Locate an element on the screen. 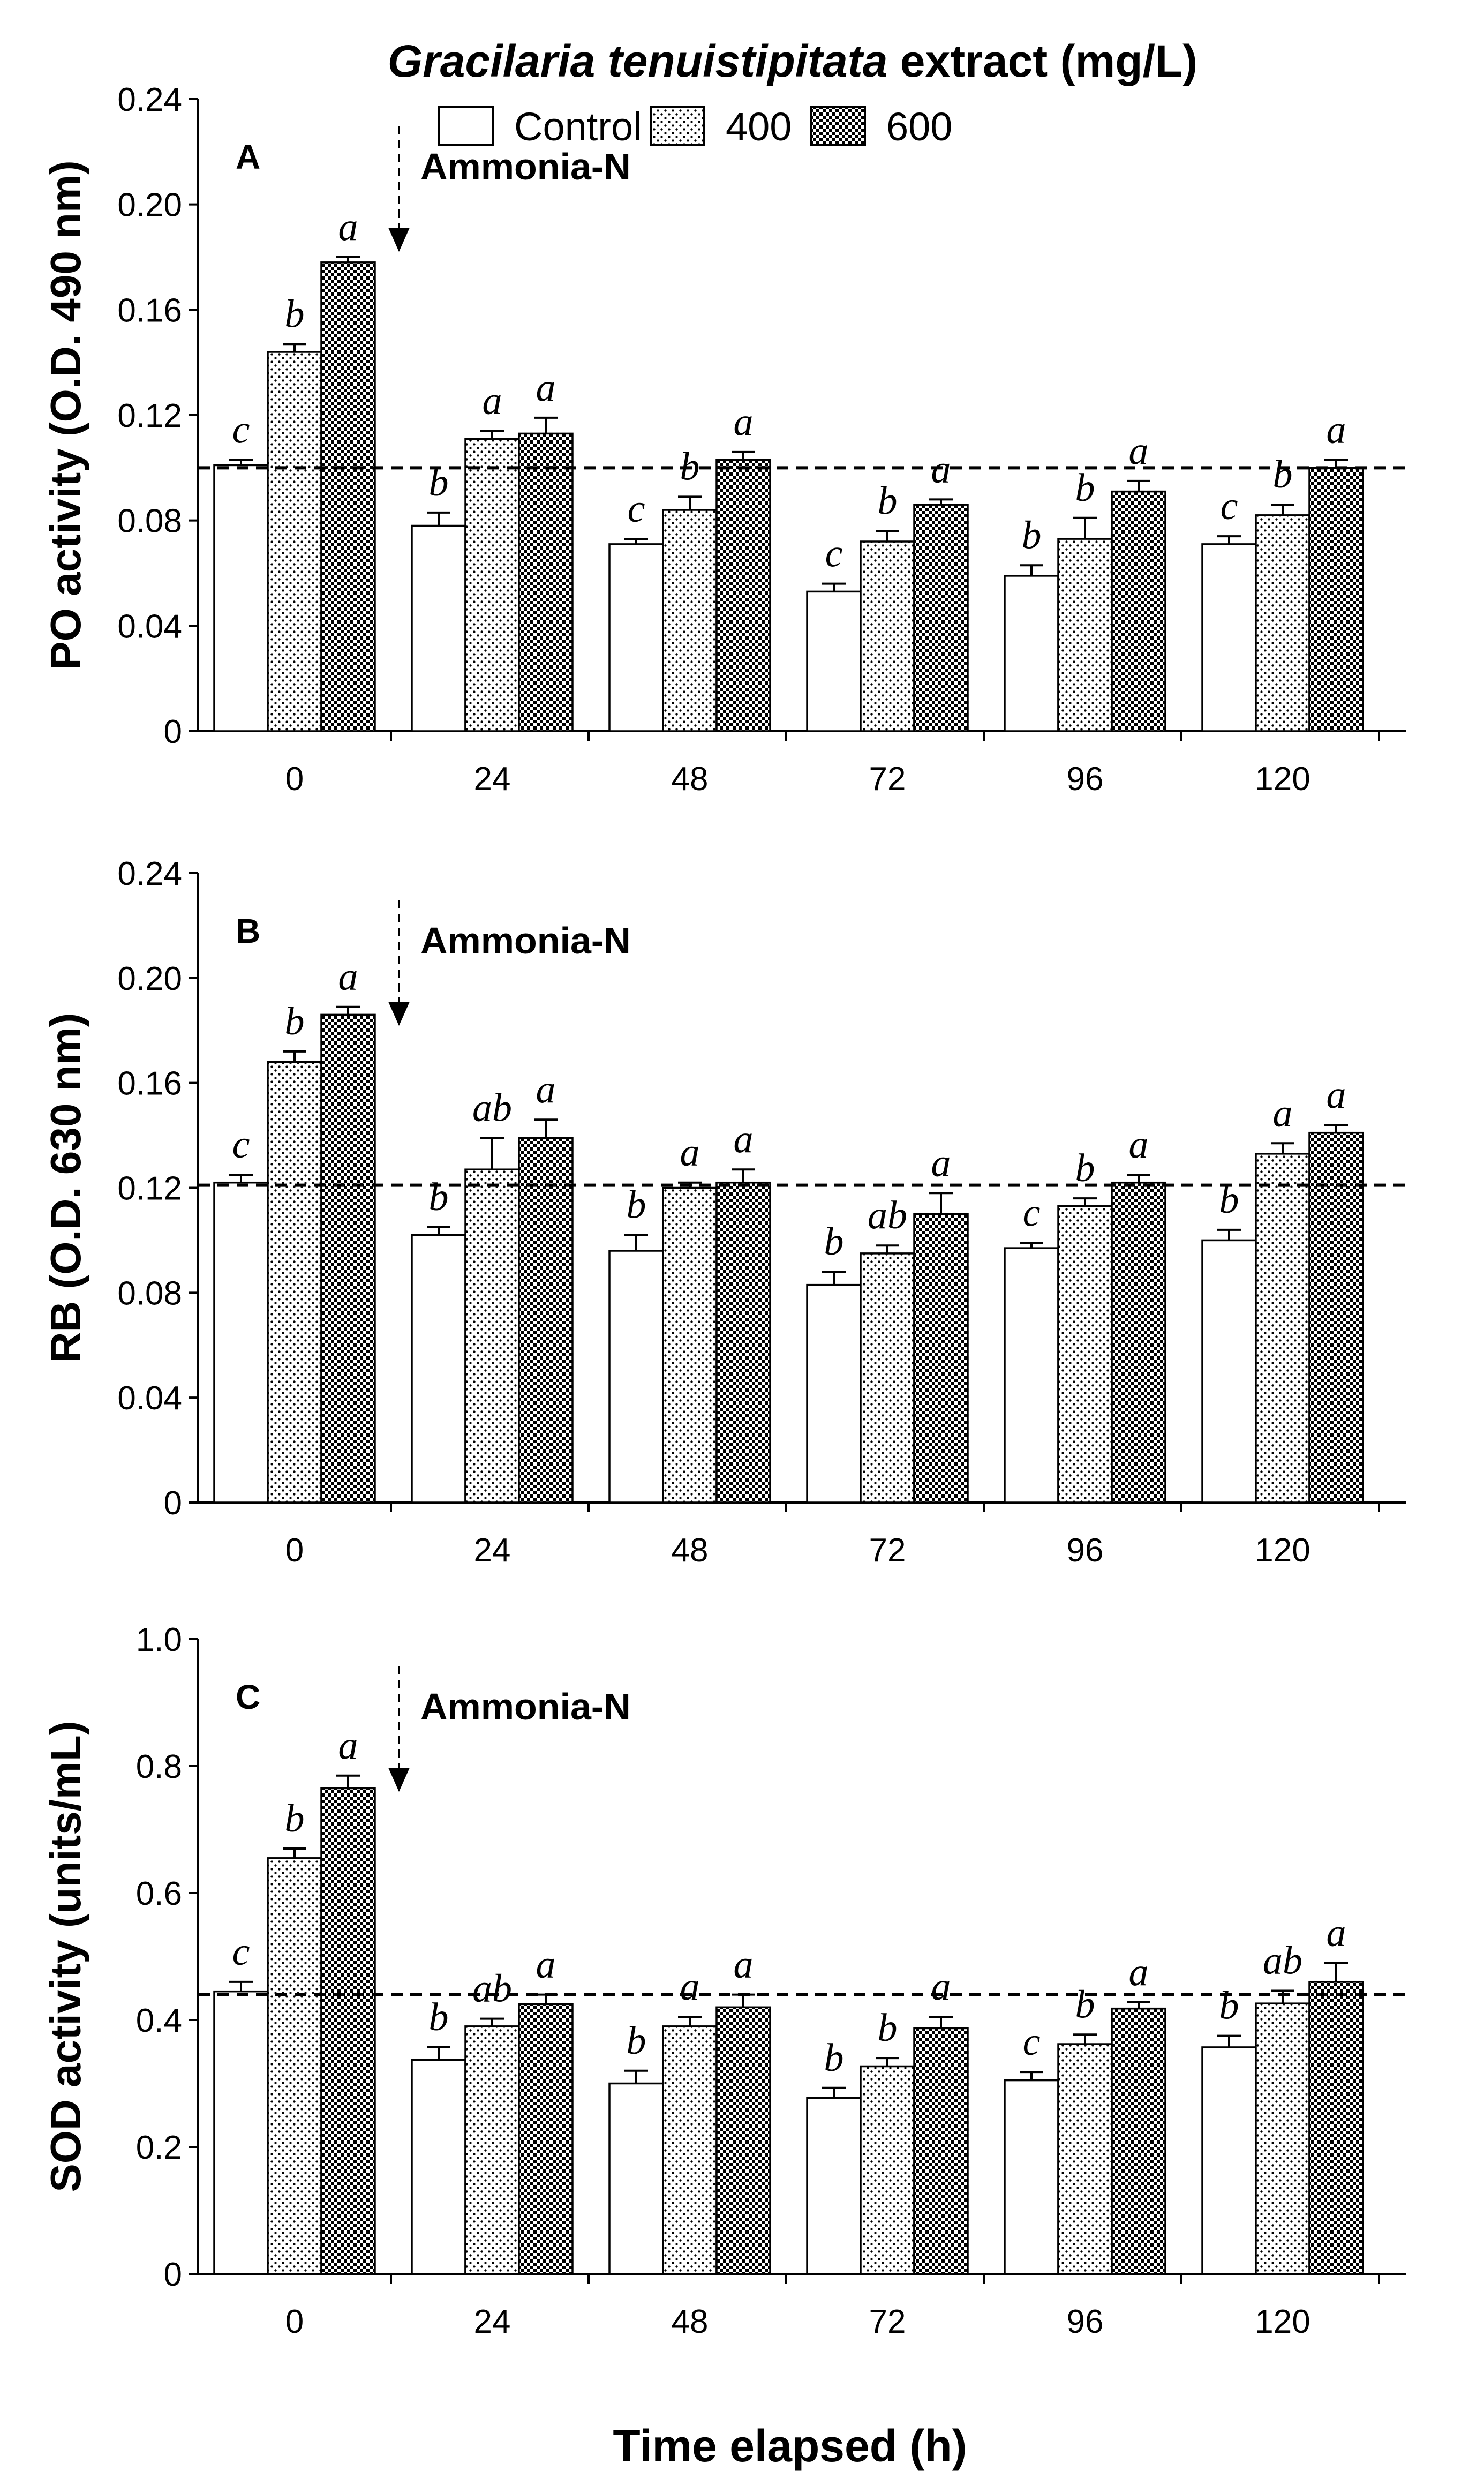  x-axis-label: Time elapsed (h) is located at coordinates (790, 2446).